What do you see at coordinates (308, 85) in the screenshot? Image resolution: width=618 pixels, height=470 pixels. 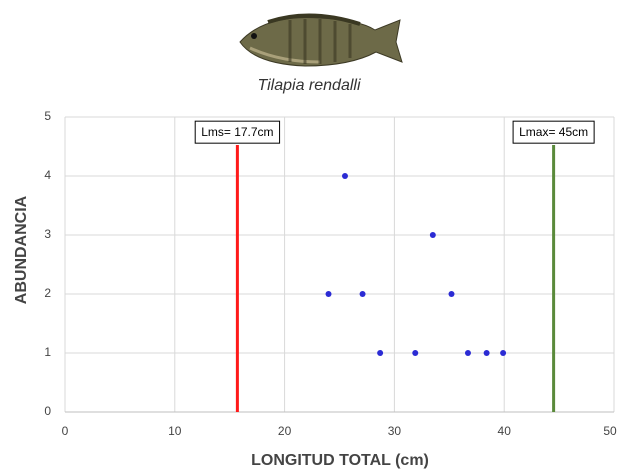 I see `chart-title: Tilapia rendalli` at bounding box center [308, 85].